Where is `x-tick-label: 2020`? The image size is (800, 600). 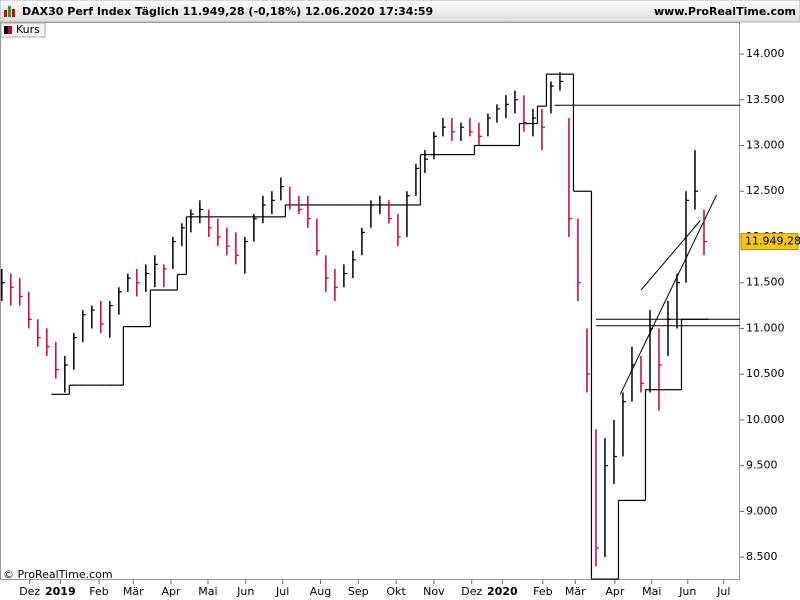
x-tick-label: 2020 is located at coordinates (502, 591).